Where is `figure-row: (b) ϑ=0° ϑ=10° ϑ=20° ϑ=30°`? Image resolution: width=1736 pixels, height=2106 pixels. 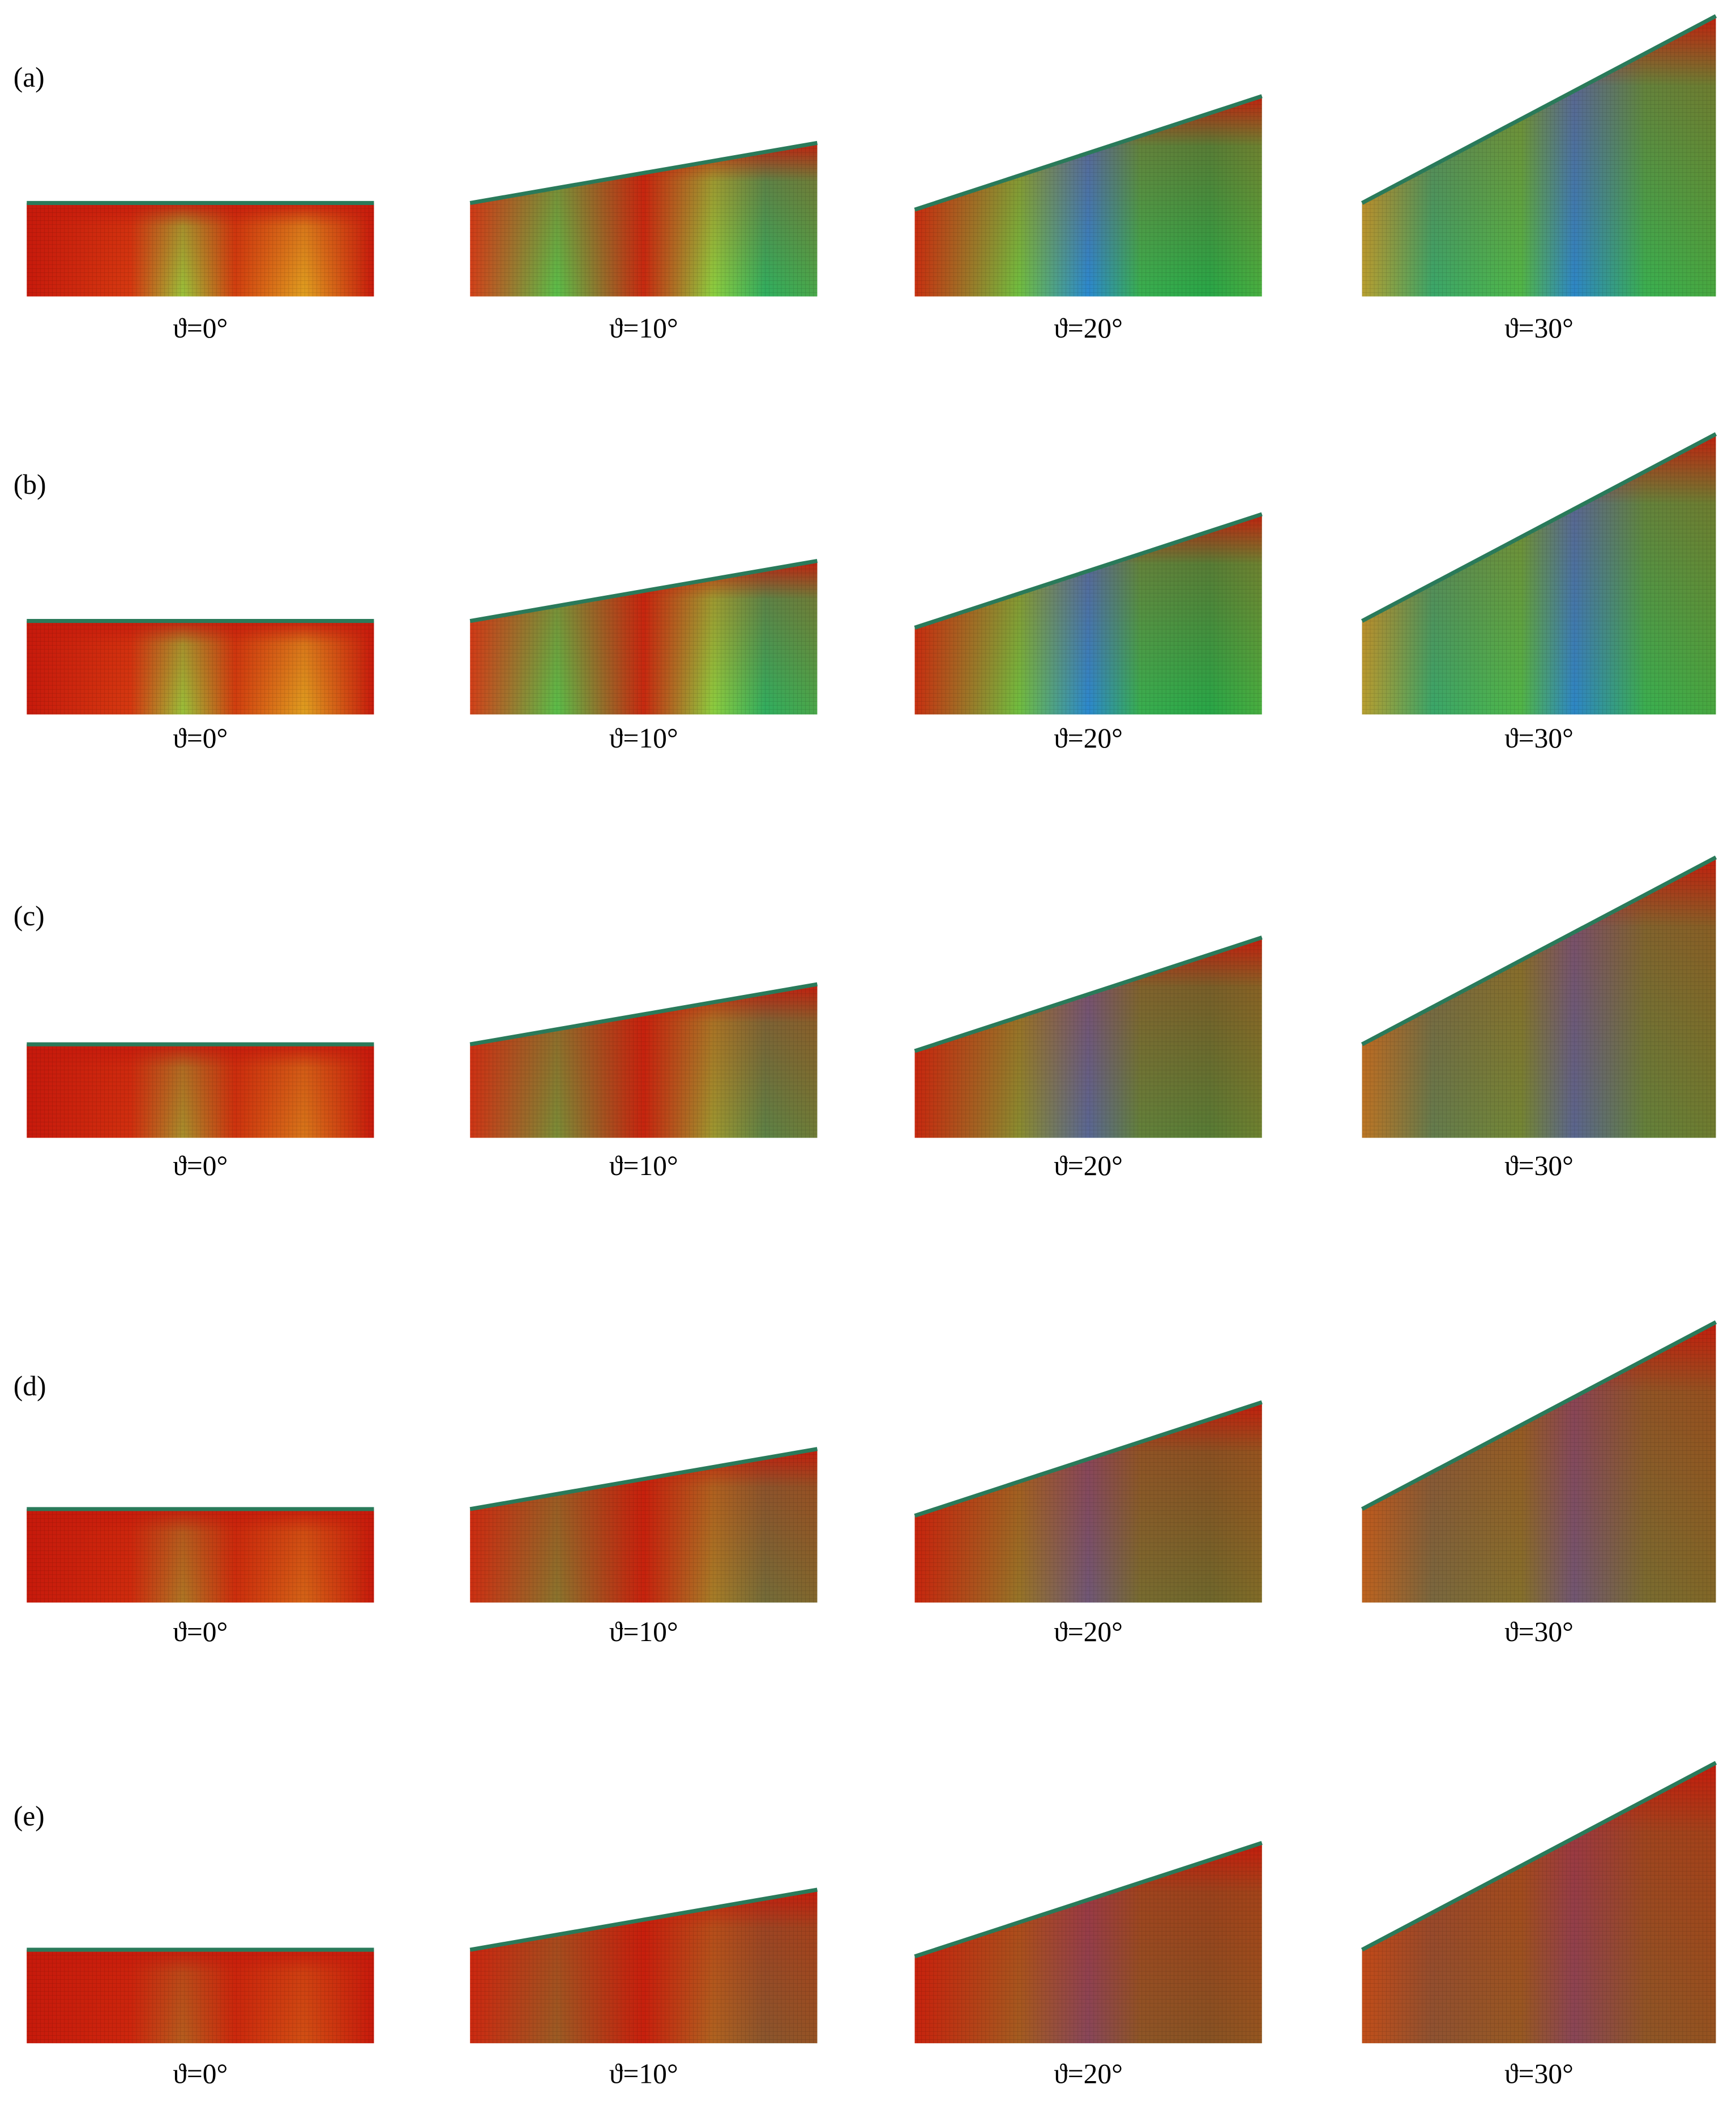 figure-row: (b) ϑ=0° ϑ=10° ϑ=20° ϑ=30° is located at coordinates (865, 593).